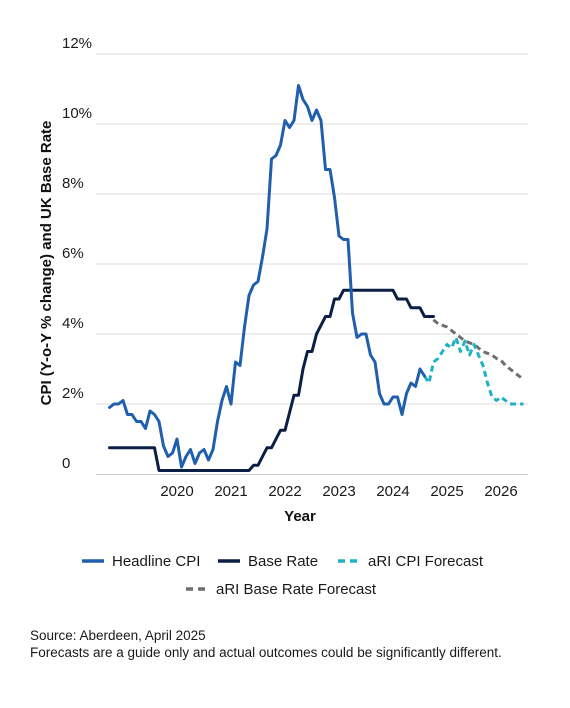 The width and height of the screenshot is (570, 708). Describe the element at coordinates (73, 393) in the screenshot. I see `y-tick-label: 2%` at that location.